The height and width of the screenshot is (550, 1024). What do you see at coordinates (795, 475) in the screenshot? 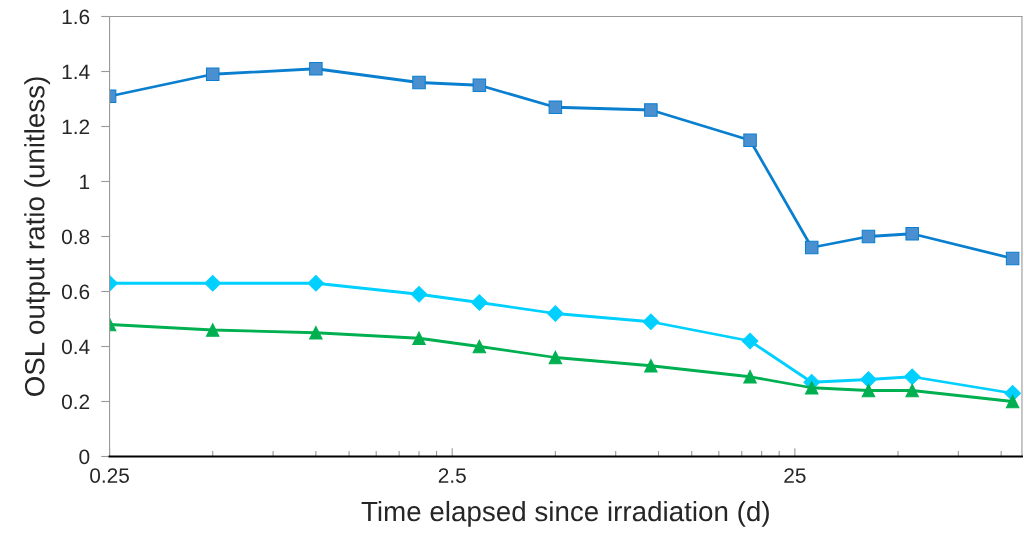
I see `x-tick-label: 25` at bounding box center [795, 475].